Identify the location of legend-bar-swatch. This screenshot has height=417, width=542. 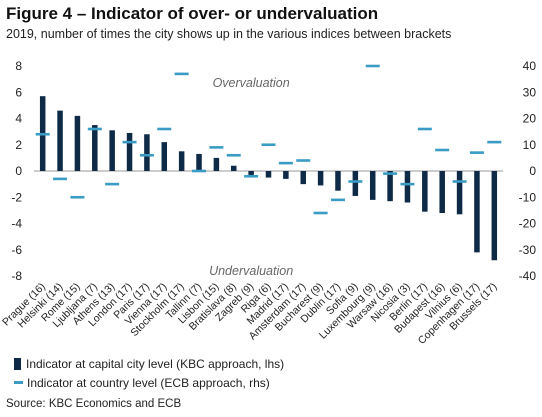
(17, 363).